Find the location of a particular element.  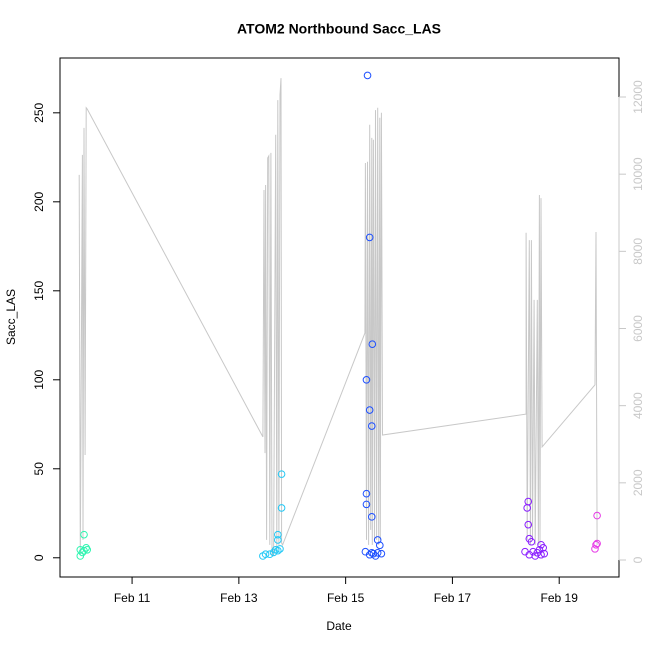

y-tick-label: 0 is located at coordinates (39, 557).